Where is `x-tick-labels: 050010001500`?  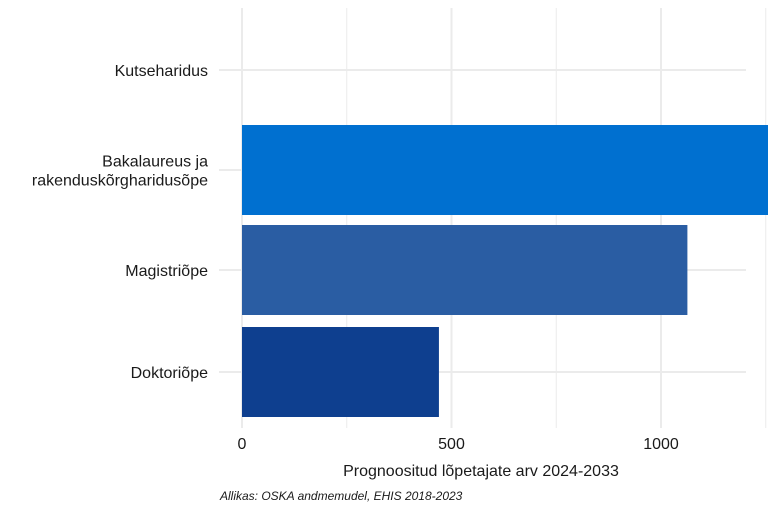 x-tick-labels: 050010001500 is located at coordinates (458, 444).